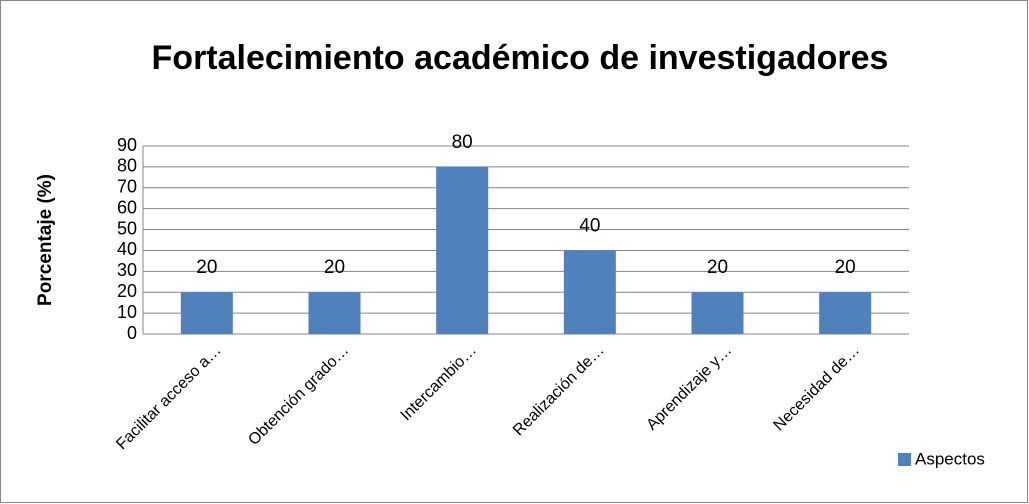 This screenshot has width=1029, height=504. Describe the element at coordinates (950, 458) in the screenshot. I see `legend-label: Aspectos` at that location.